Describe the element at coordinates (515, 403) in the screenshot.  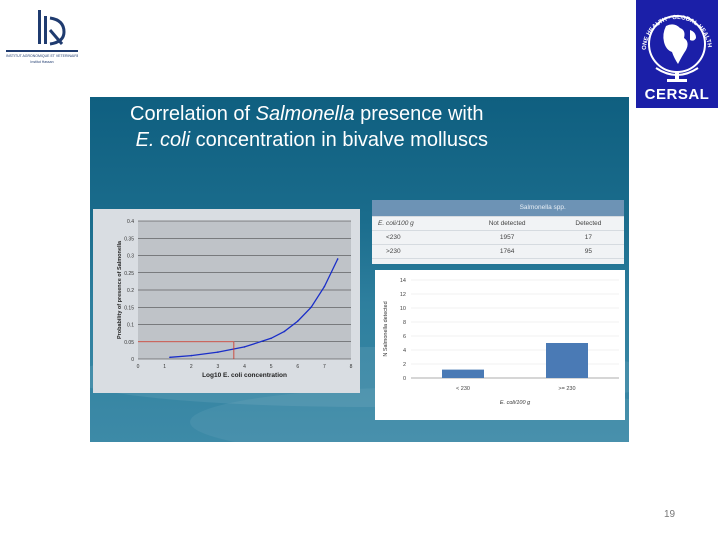
I see `x-axis-label: E. coli/100 g` at that location.